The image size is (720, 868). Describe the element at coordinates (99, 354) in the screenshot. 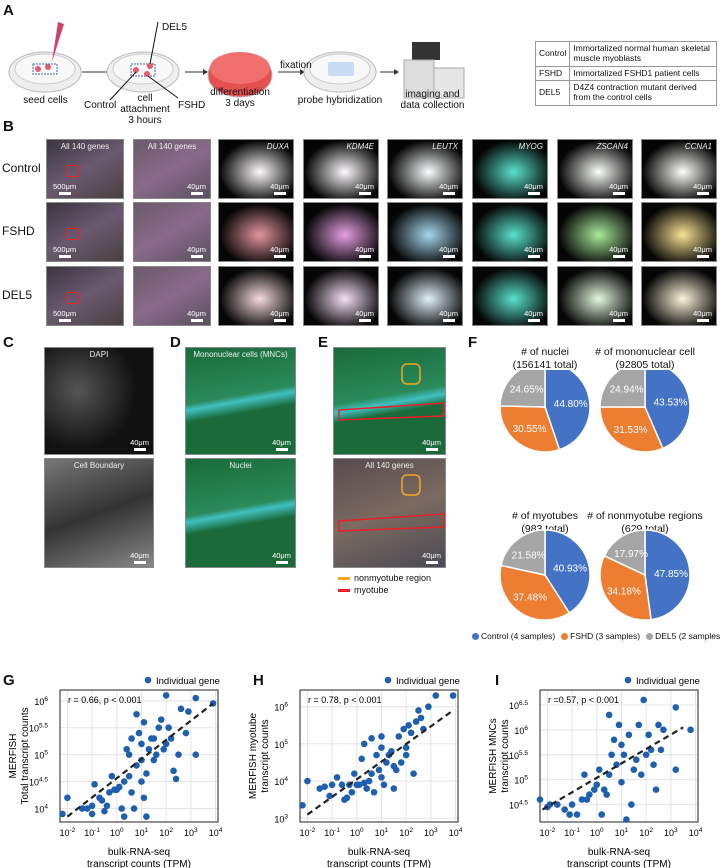

I see `image-label: DAPI` at that location.